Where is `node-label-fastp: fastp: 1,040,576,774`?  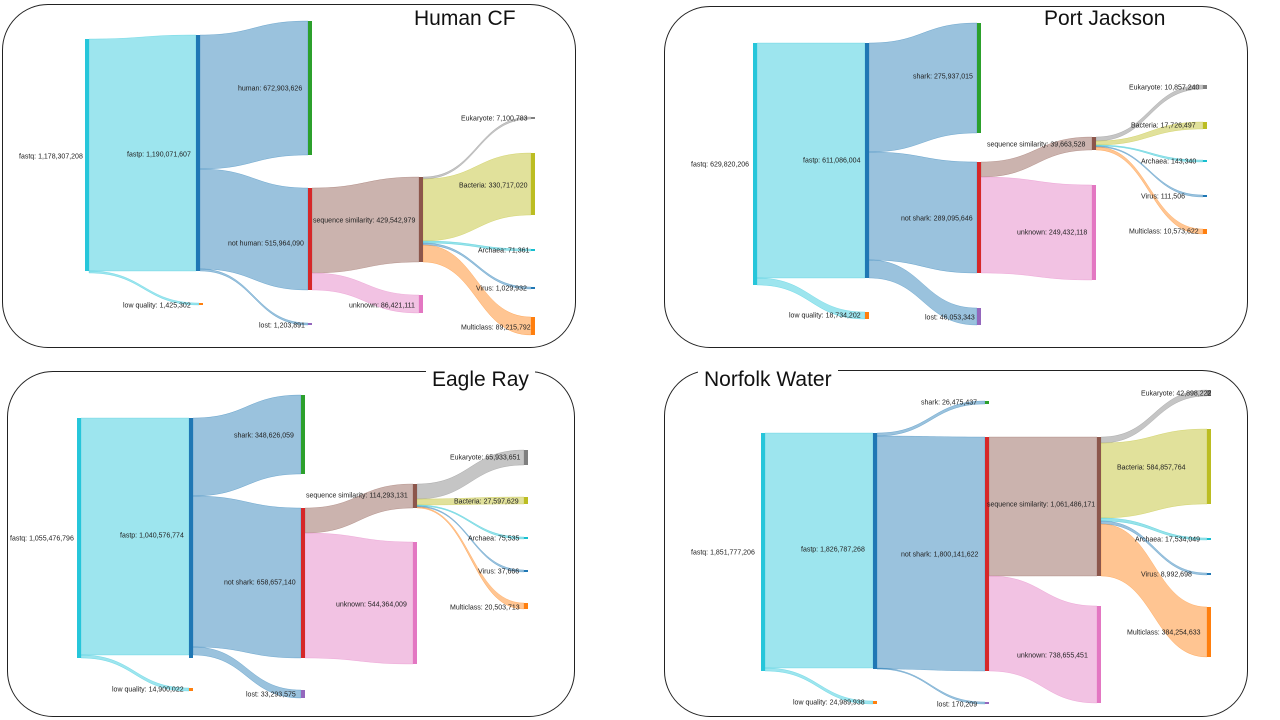 node-label-fastp: fastp: 1,040,576,774 is located at coordinates (152, 536).